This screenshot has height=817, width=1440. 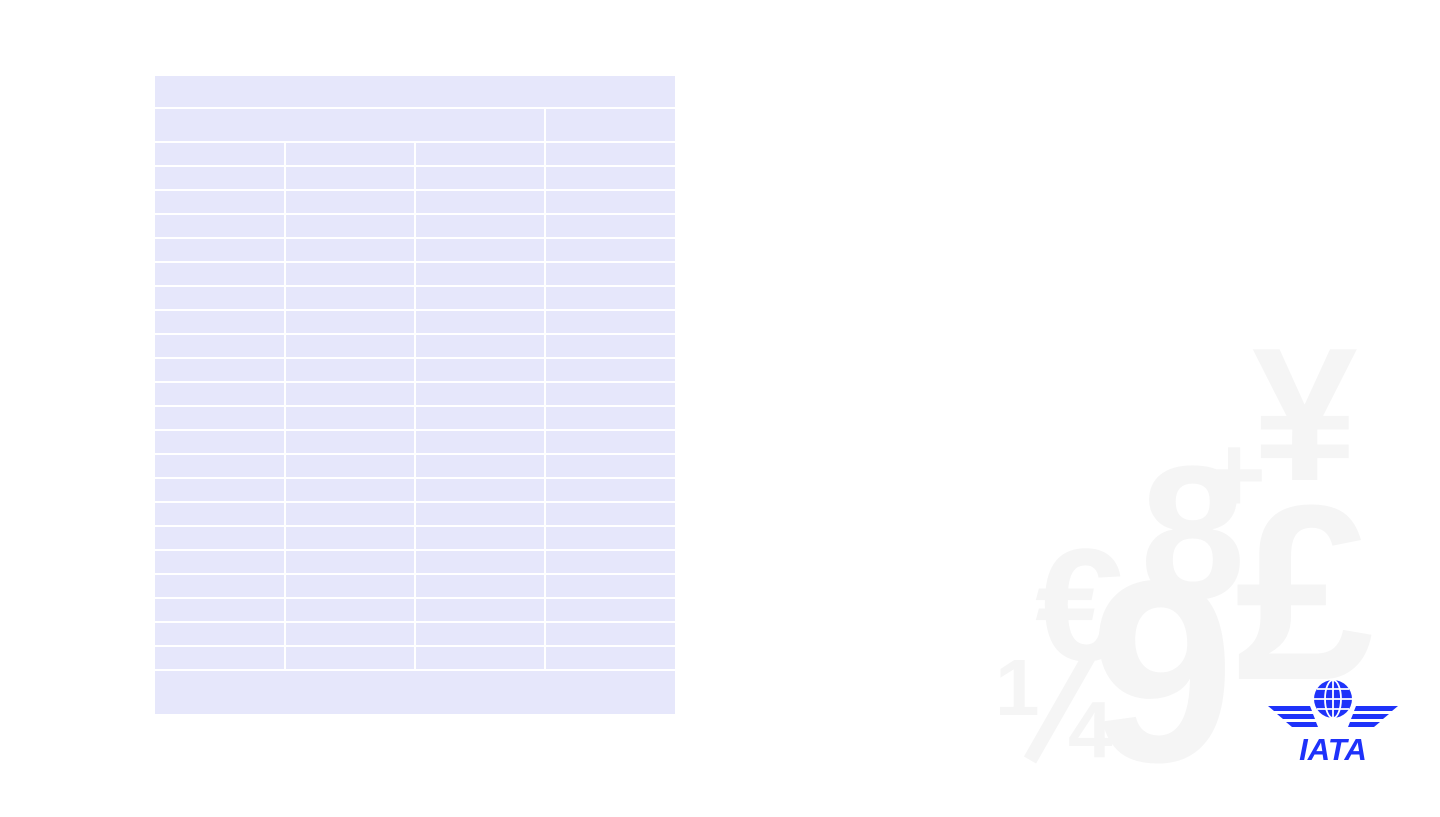 I want to click on table-title-cell, so click(x=415, y=92).